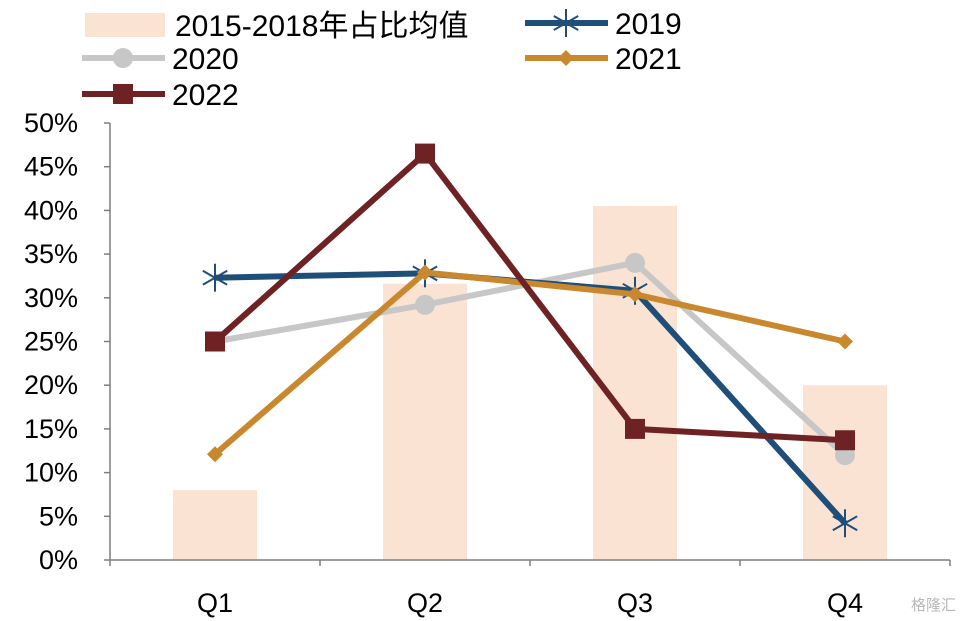 Image resolution: width=964 pixels, height=621 pixels. I want to click on point-2019-q4, so click(845, 523).